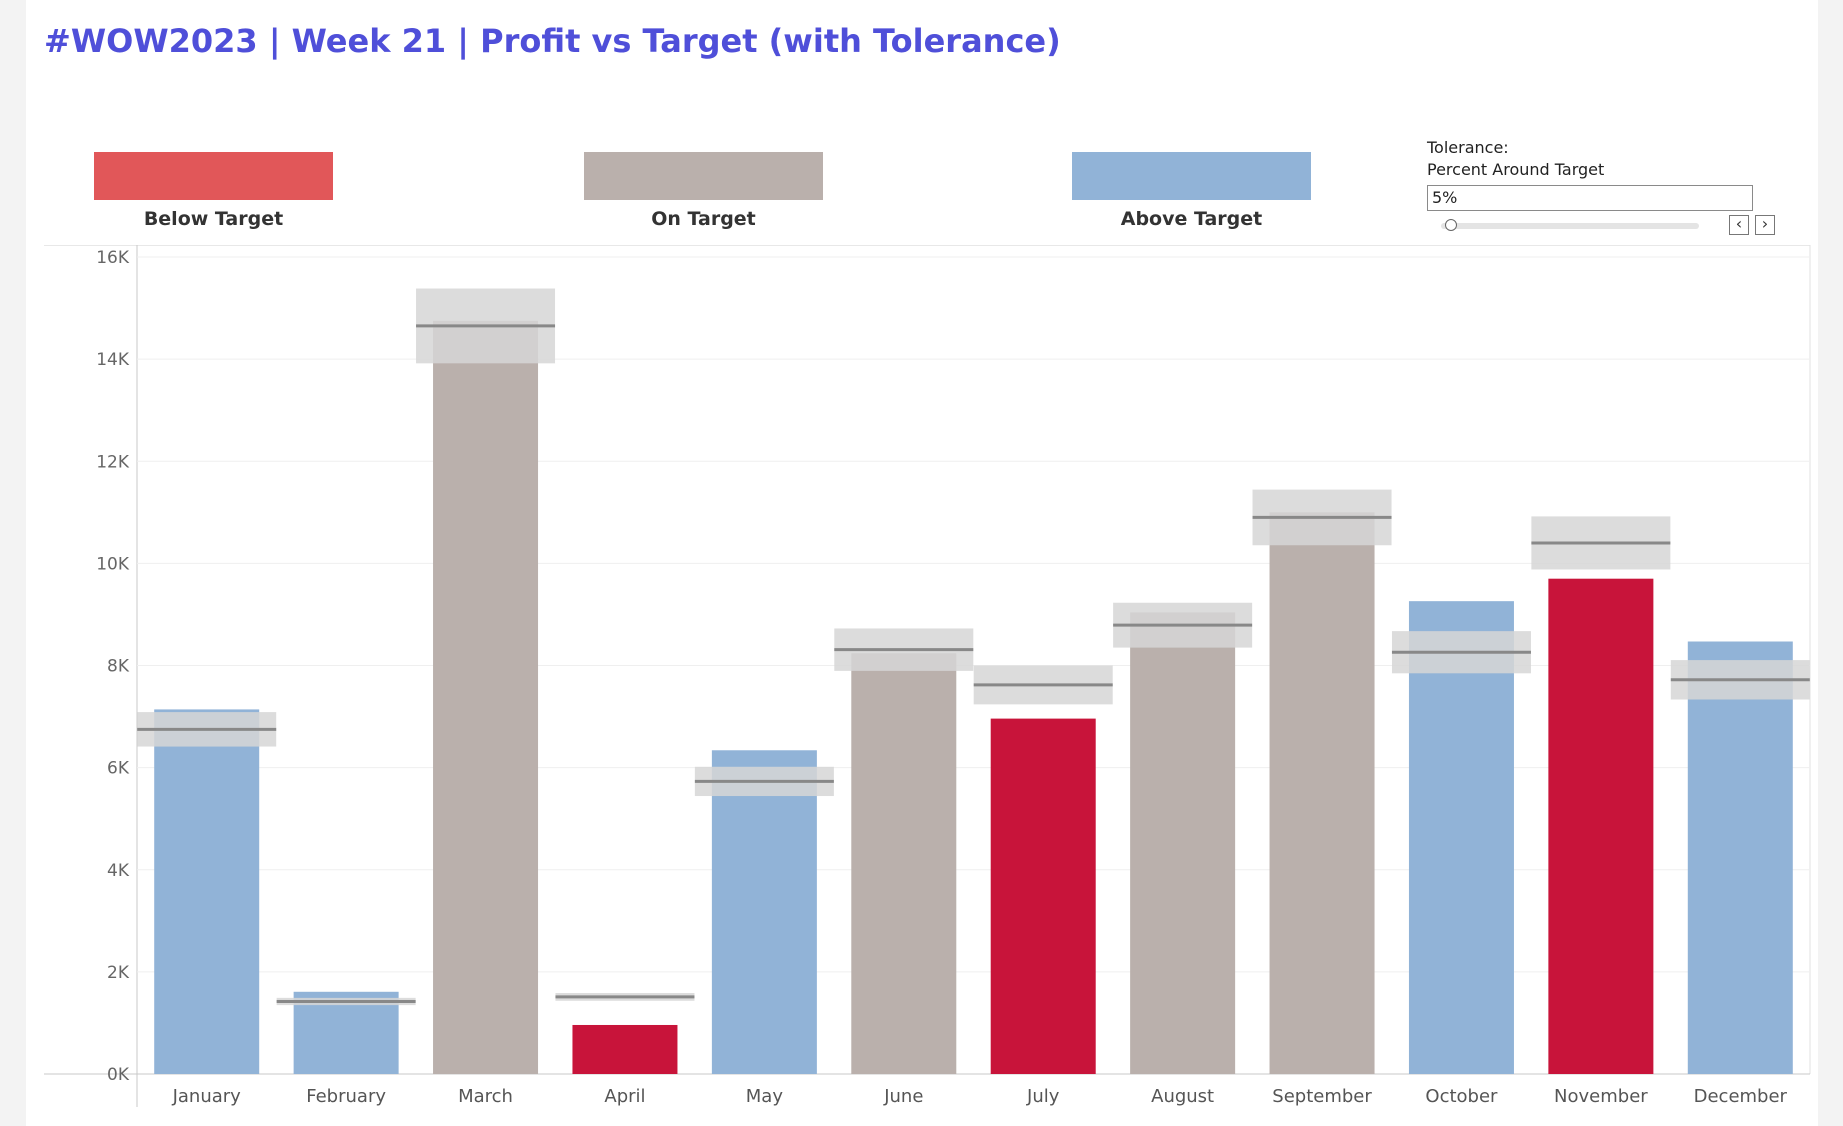 Image resolution: width=1843 pixels, height=1126 pixels. I want to click on y-tick-label: 14K, so click(113, 360).